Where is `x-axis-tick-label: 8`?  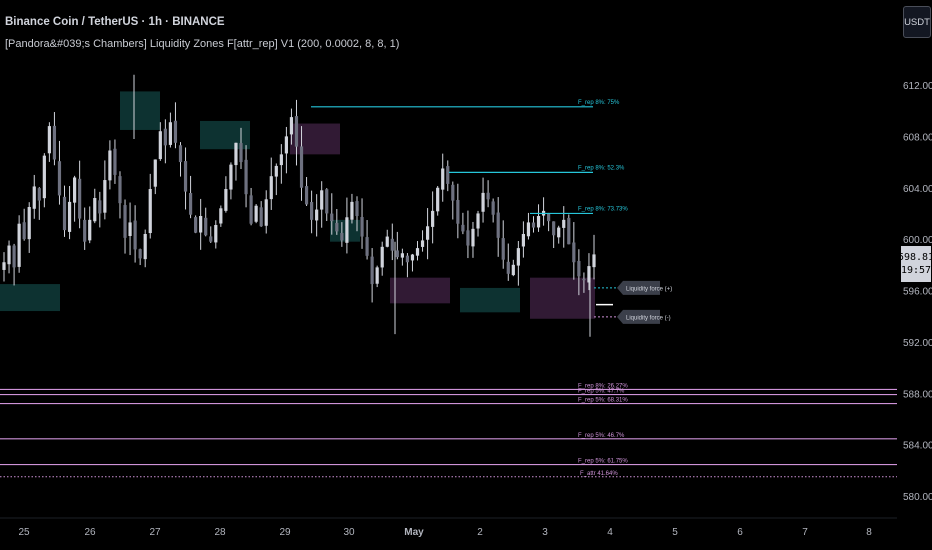
x-axis-tick-label: 8 is located at coordinates (869, 532).